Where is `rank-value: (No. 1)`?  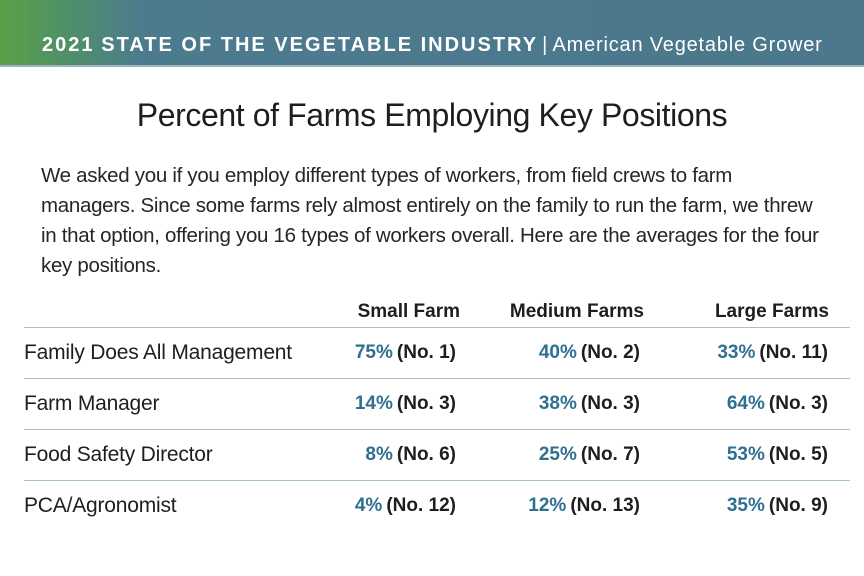 rank-value: (No. 1) is located at coordinates (426, 352).